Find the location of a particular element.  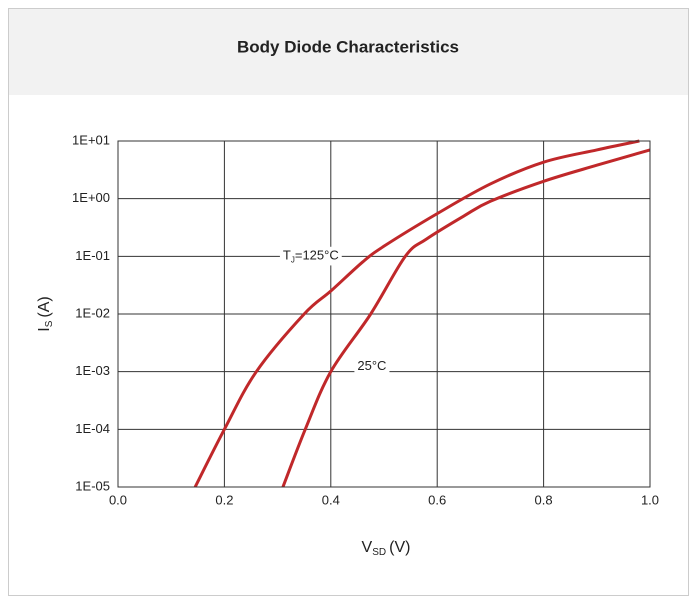

chart-title: Body Diode Characteristics is located at coordinates (348, 46).